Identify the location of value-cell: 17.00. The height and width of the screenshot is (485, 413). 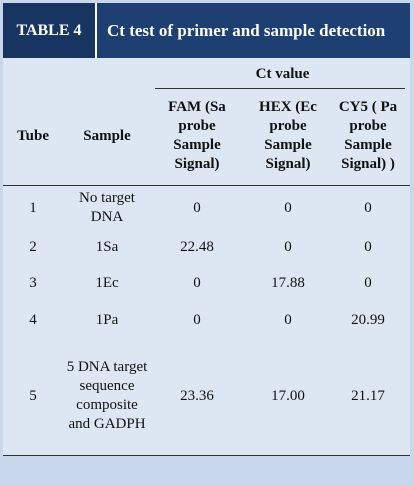
(288, 395).